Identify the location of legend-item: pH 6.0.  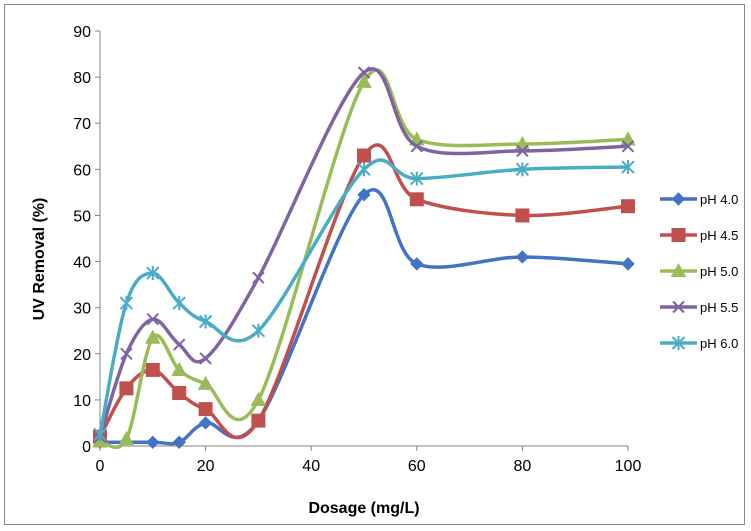
(699, 343).